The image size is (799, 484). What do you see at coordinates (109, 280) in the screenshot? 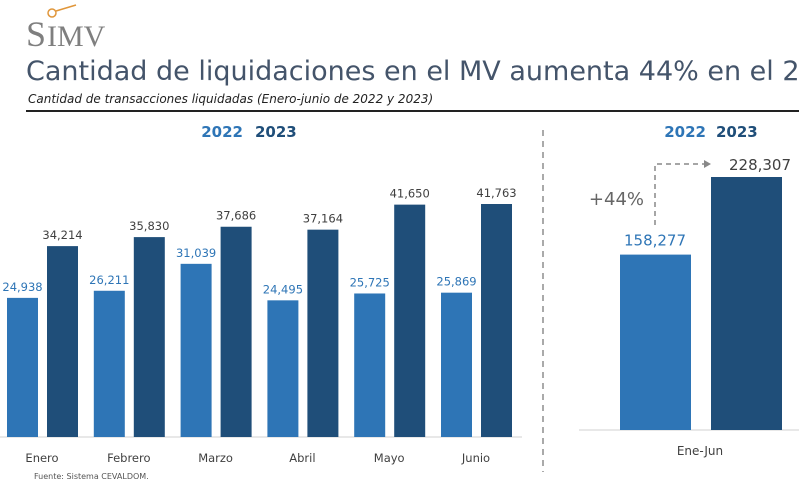
I see `value-label: 26,211` at bounding box center [109, 280].